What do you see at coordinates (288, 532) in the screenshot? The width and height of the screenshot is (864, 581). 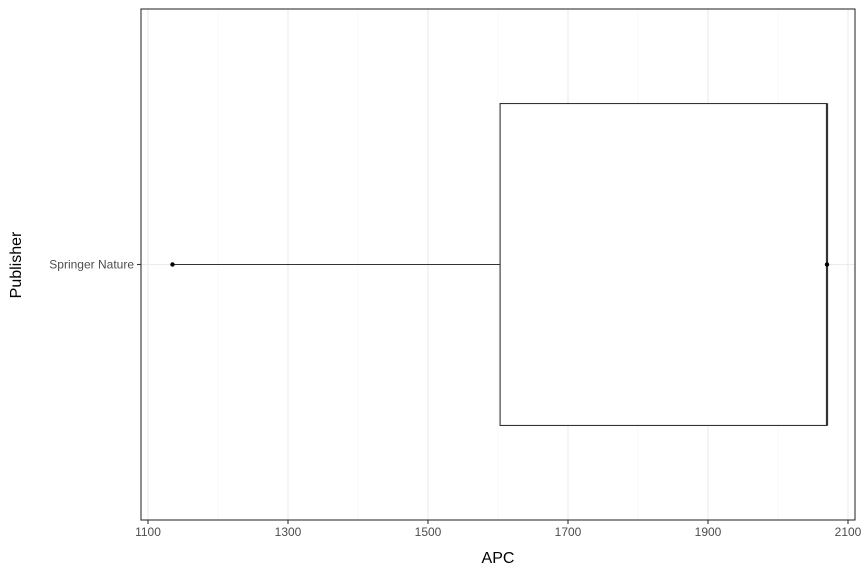 I see `x-tick-label: 1300` at bounding box center [288, 532].